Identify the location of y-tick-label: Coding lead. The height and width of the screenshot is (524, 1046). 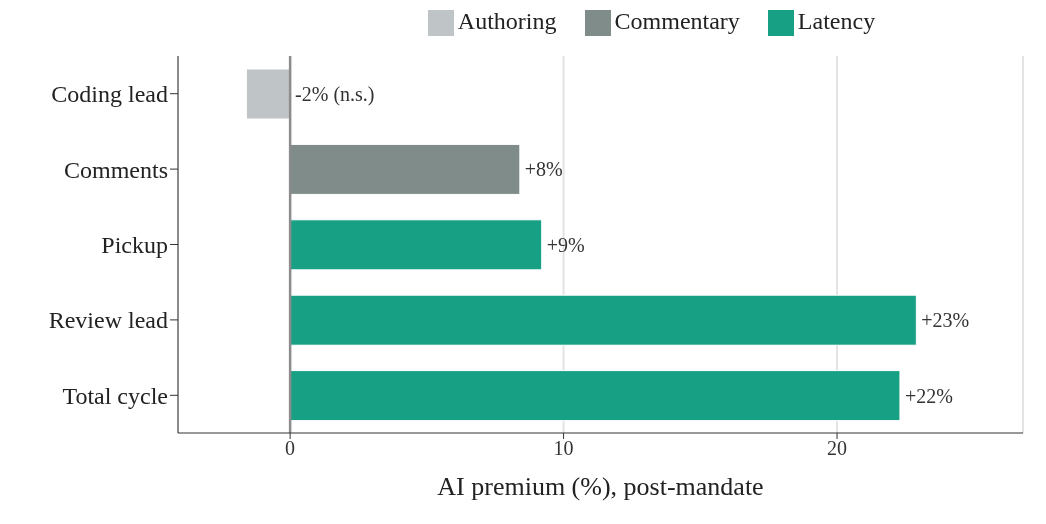
(109, 94).